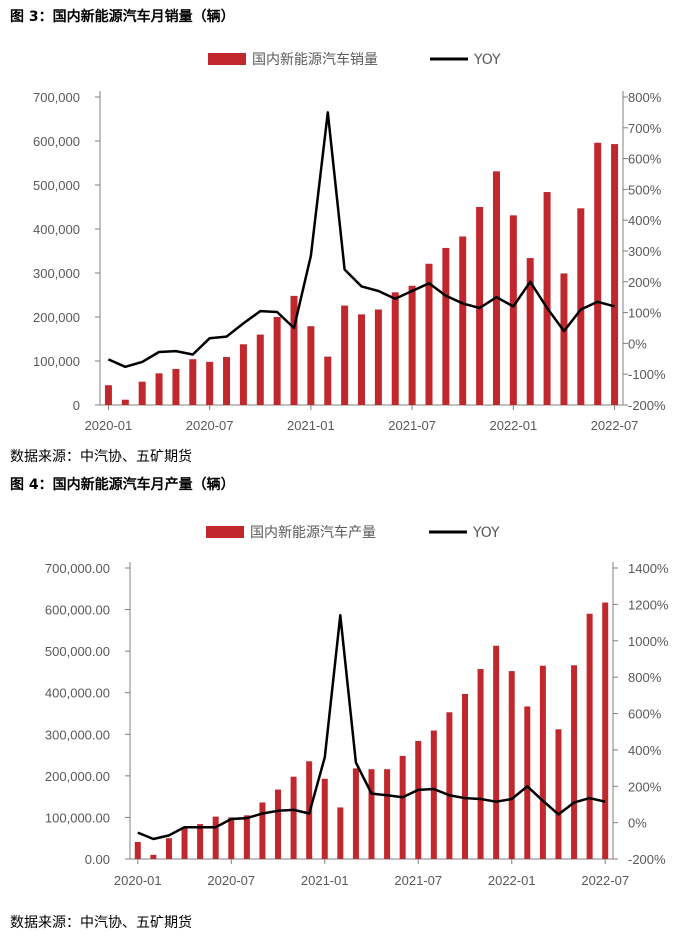 Image resolution: width=692 pixels, height=942 pixels. What do you see at coordinates (315, 59) in the screenshot?
I see `legend-label-bar: 国内新能源汽车销量` at bounding box center [315, 59].